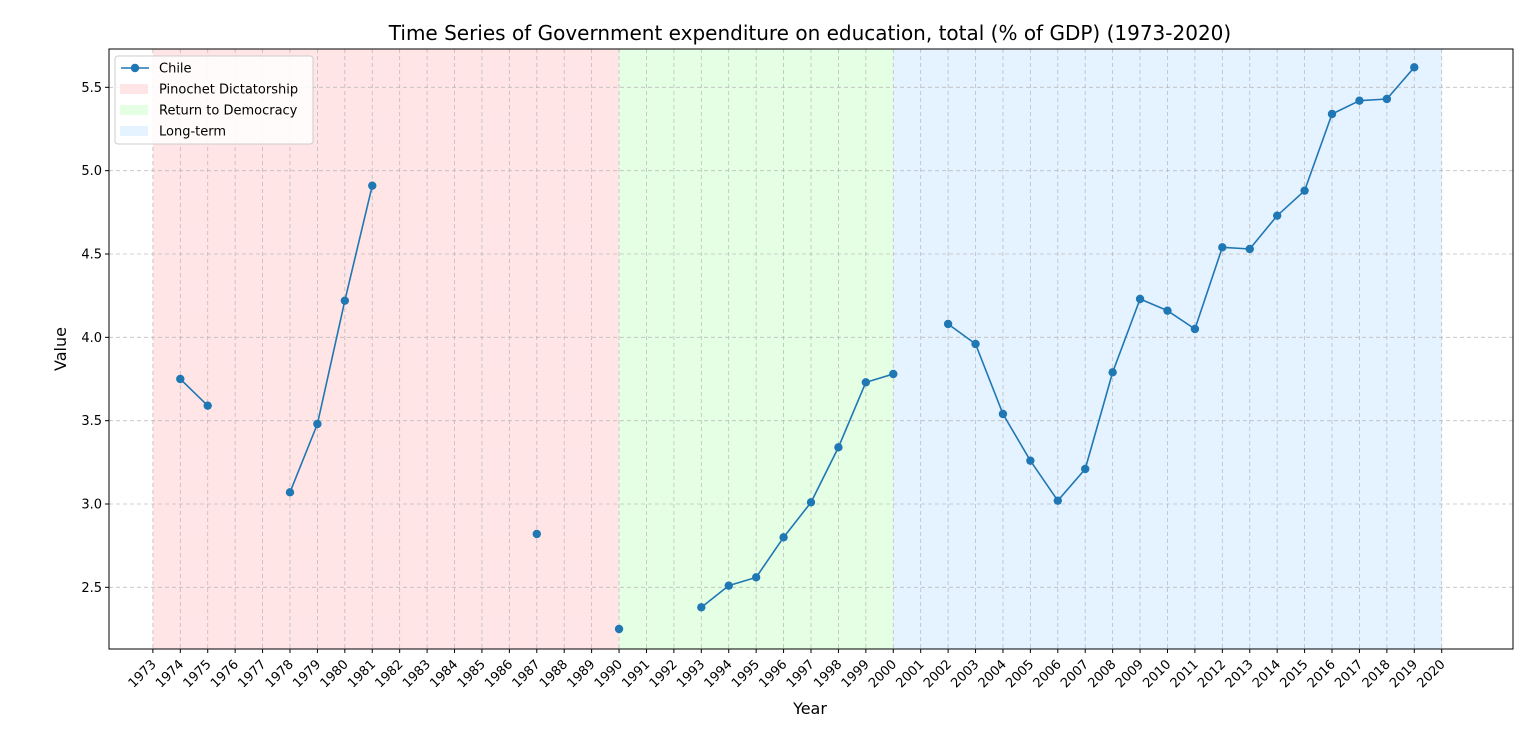 This screenshot has height=754, width=1536. Describe the element at coordinates (1003, 414) in the screenshot. I see `data-point-2004` at that location.